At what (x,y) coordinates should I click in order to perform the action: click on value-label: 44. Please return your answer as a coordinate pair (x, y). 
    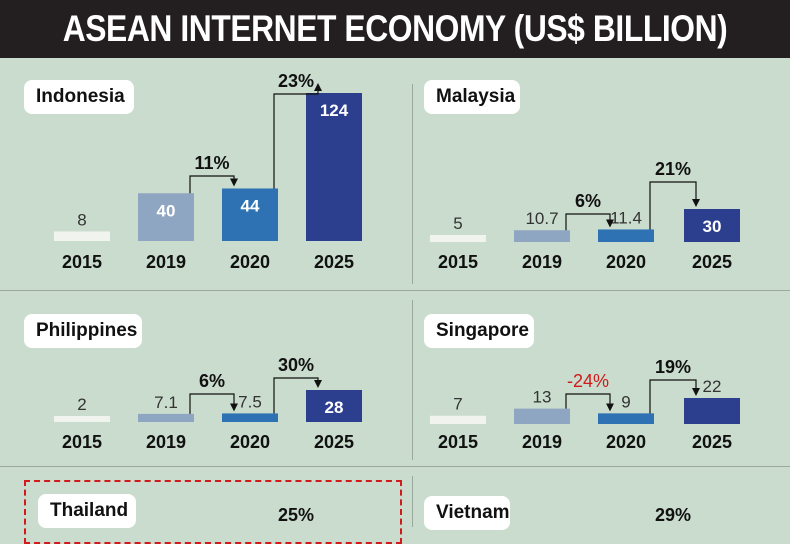
    Looking at the image, I should click on (250, 205).